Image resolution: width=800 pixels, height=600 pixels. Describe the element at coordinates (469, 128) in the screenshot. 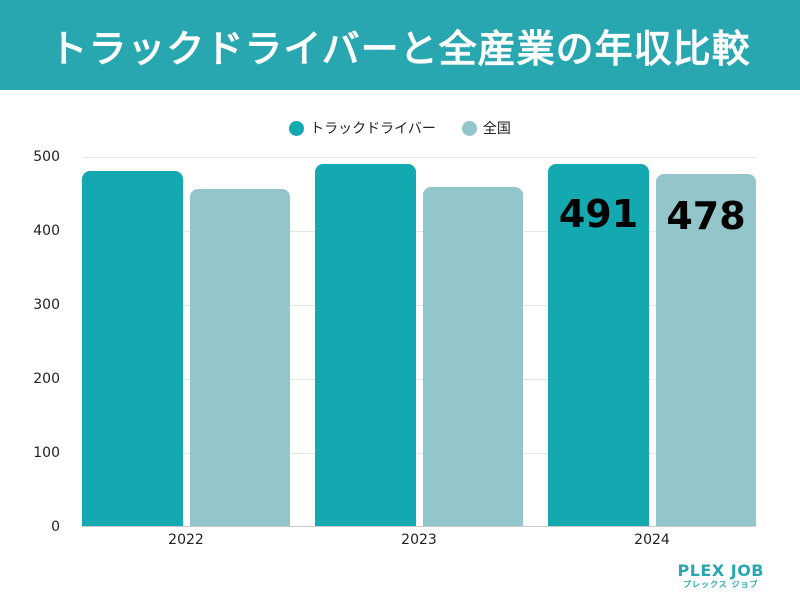

I see `legend-swatch-national-icon` at that location.